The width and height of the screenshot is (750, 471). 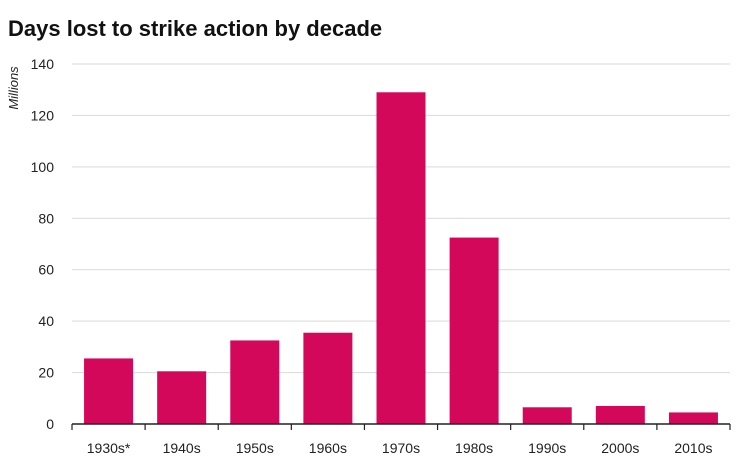 What do you see at coordinates (693, 448) in the screenshot?
I see `x-tick-label: 2010s` at bounding box center [693, 448].